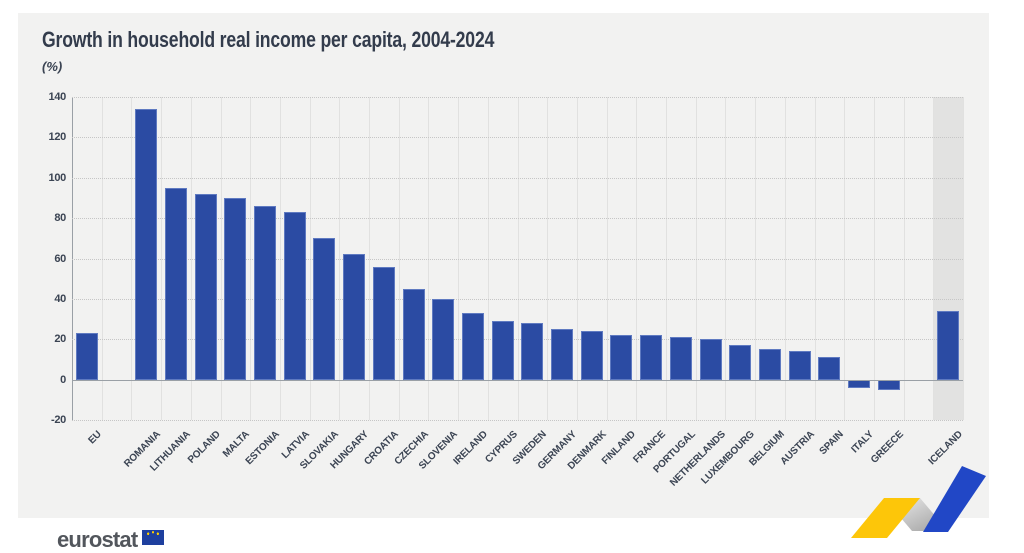 Image resolution: width=1024 pixels, height=553 pixels. I want to click on bar-poland, so click(205, 286).